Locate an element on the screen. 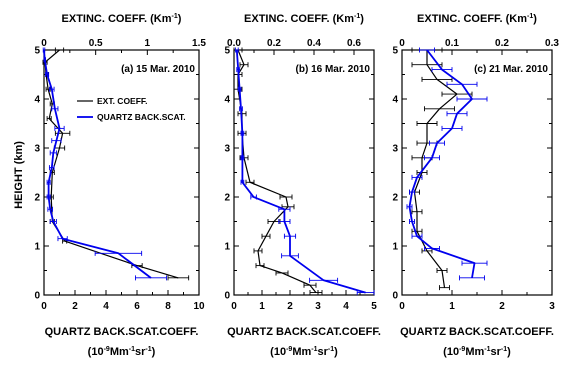  y-axis-label: HEIGHT (km) is located at coordinates (19, 175).